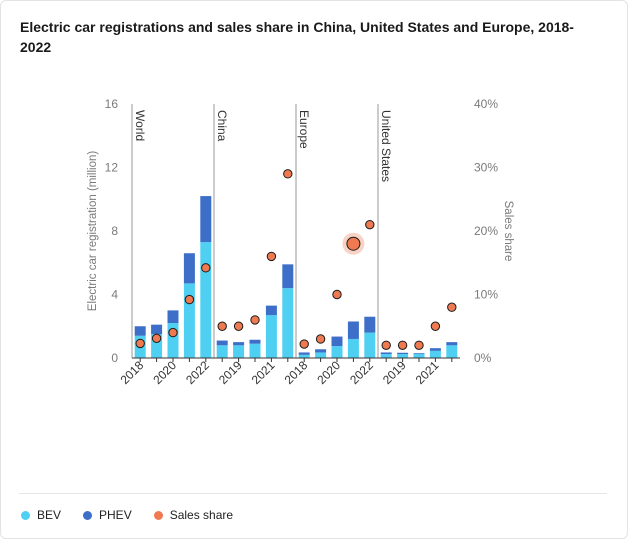 The image size is (628, 539). I want to click on legend-label-bev: BEV, so click(49, 515).